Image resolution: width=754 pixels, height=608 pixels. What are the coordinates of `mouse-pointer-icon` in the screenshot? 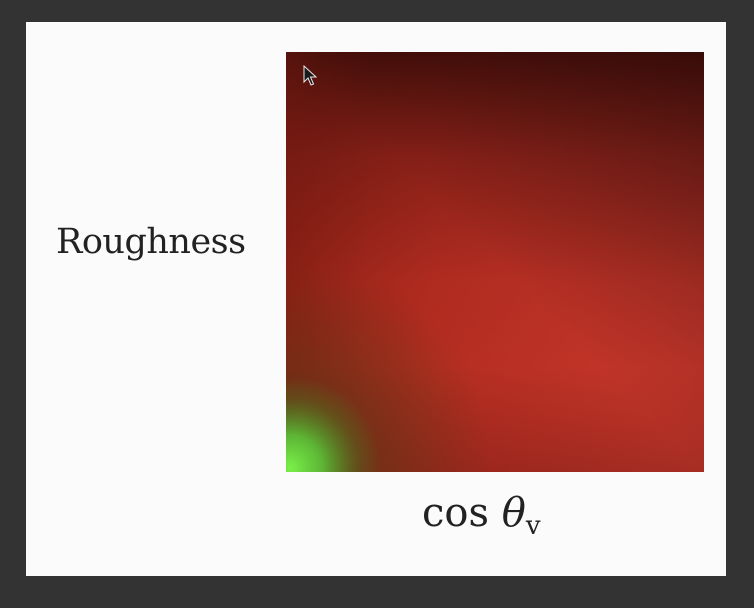 It's located at (310, 75).